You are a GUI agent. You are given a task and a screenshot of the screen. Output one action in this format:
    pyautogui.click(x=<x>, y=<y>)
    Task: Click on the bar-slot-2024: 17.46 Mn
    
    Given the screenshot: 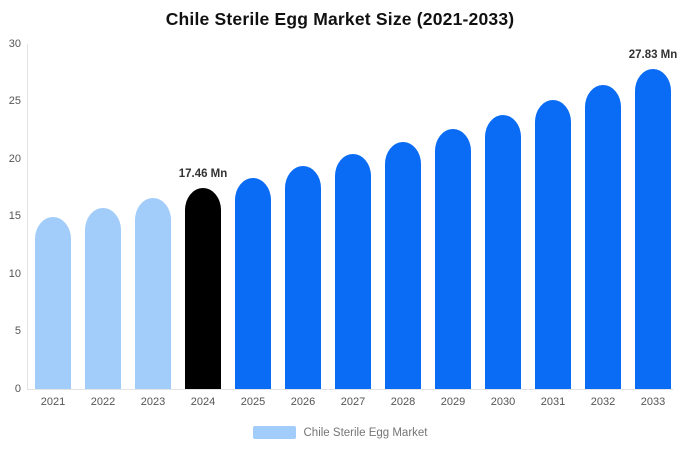 What is the action you would take?
    pyautogui.click(x=203, y=216)
    